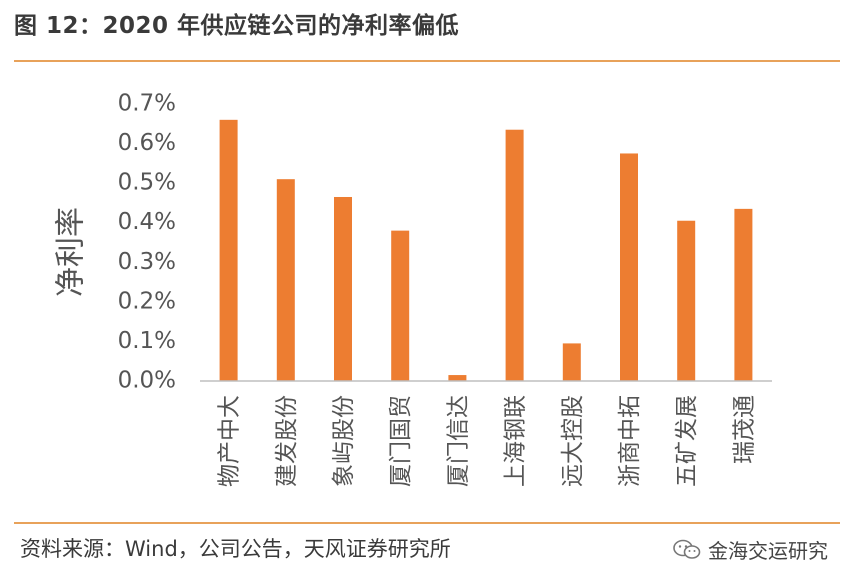 The width and height of the screenshot is (852, 584). I want to click on x-category-label: 五矿发展, so click(687, 441).